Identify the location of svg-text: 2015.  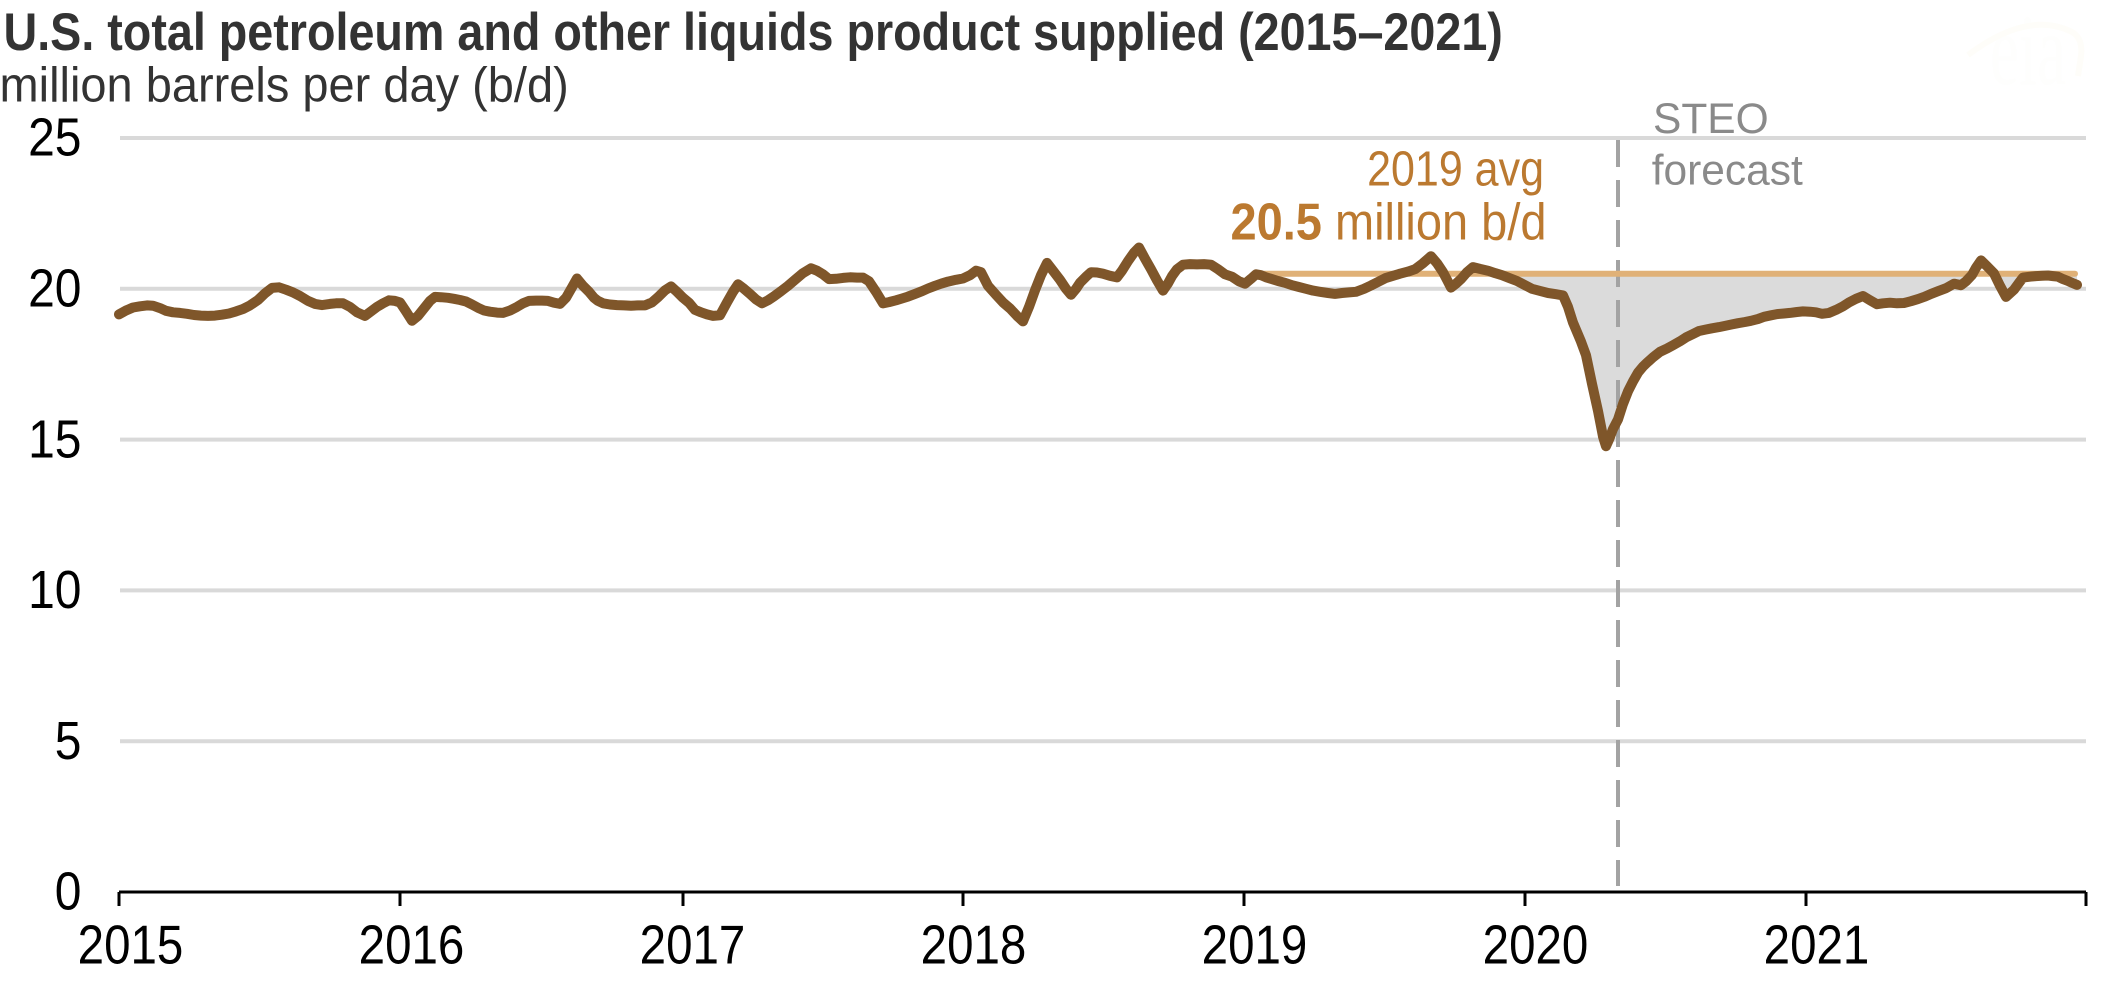
(131, 944).